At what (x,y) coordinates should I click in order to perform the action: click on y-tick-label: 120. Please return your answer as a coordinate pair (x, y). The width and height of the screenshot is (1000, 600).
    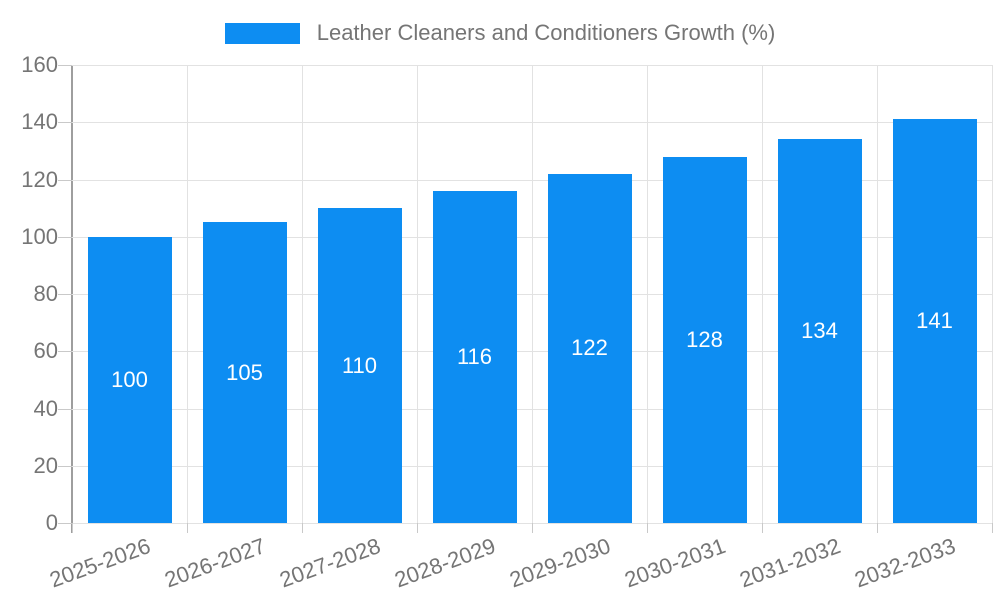
    Looking at the image, I should click on (39, 179).